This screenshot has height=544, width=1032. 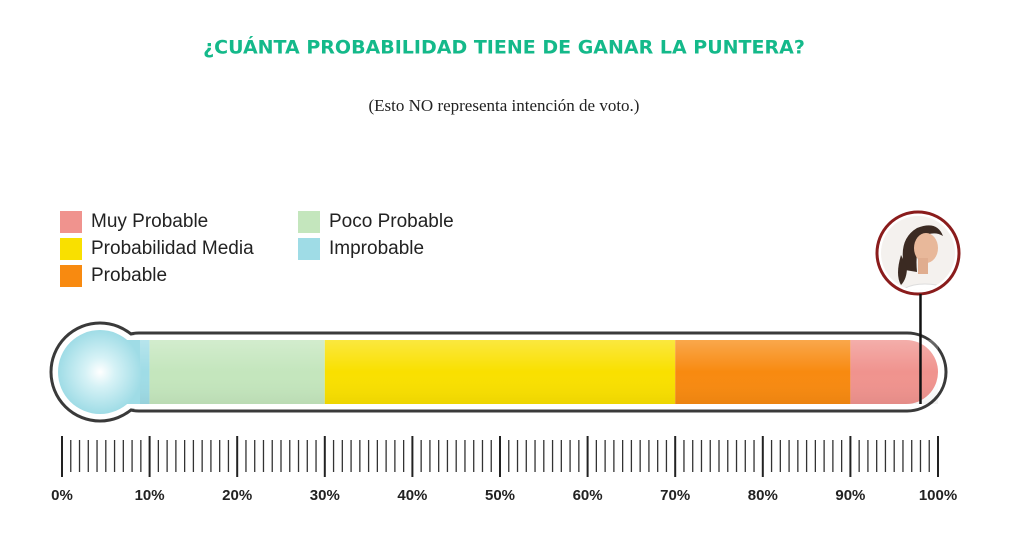 I want to click on x-tick-label: 80%, so click(x=763, y=495).